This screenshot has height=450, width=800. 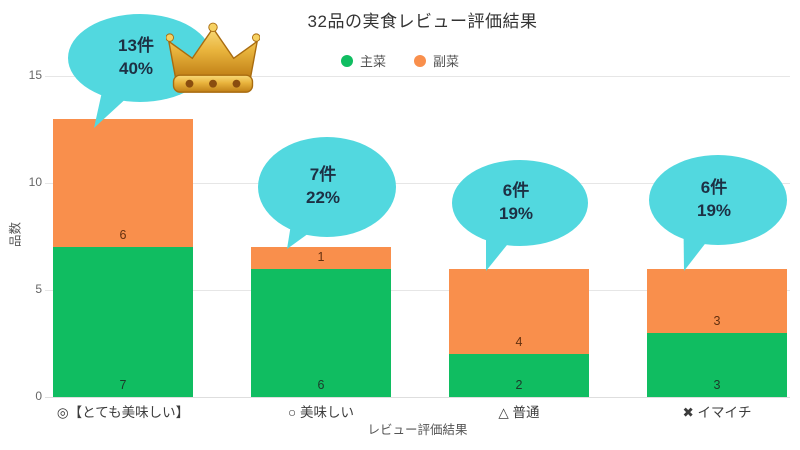 I want to click on legend-label: 副菜, so click(x=446, y=61).